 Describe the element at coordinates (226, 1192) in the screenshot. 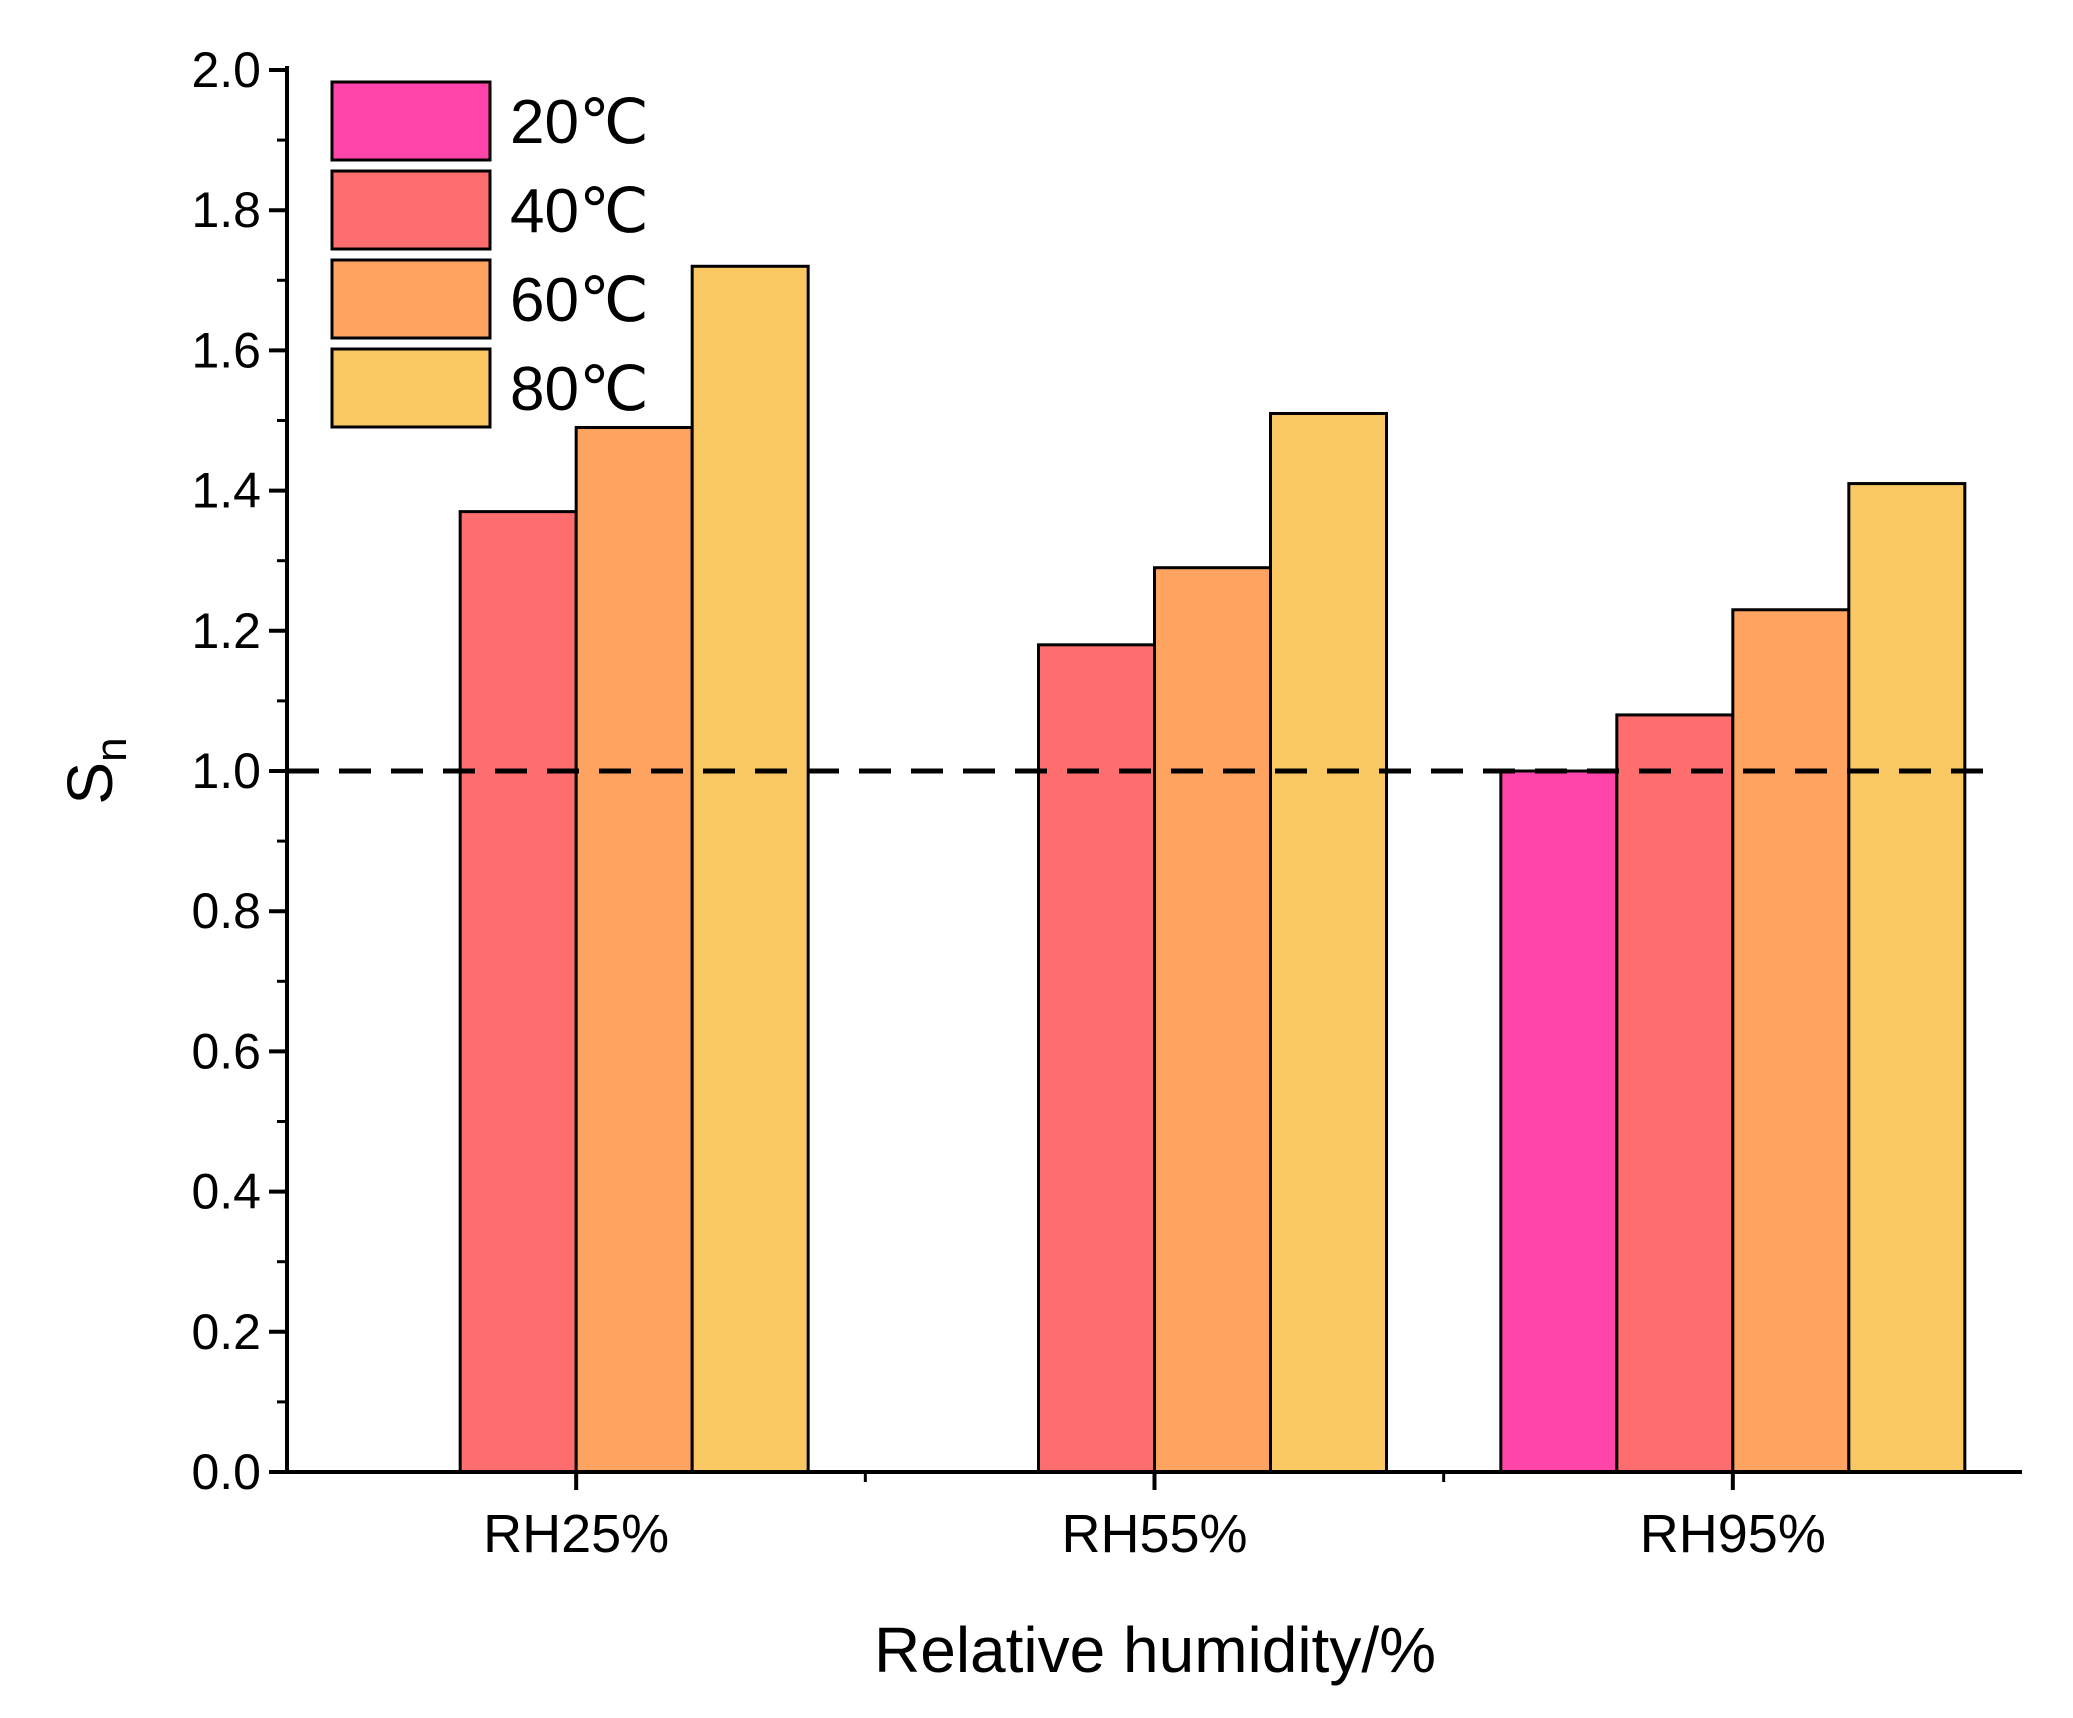

I see `y-tick-label: 0.4` at that location.